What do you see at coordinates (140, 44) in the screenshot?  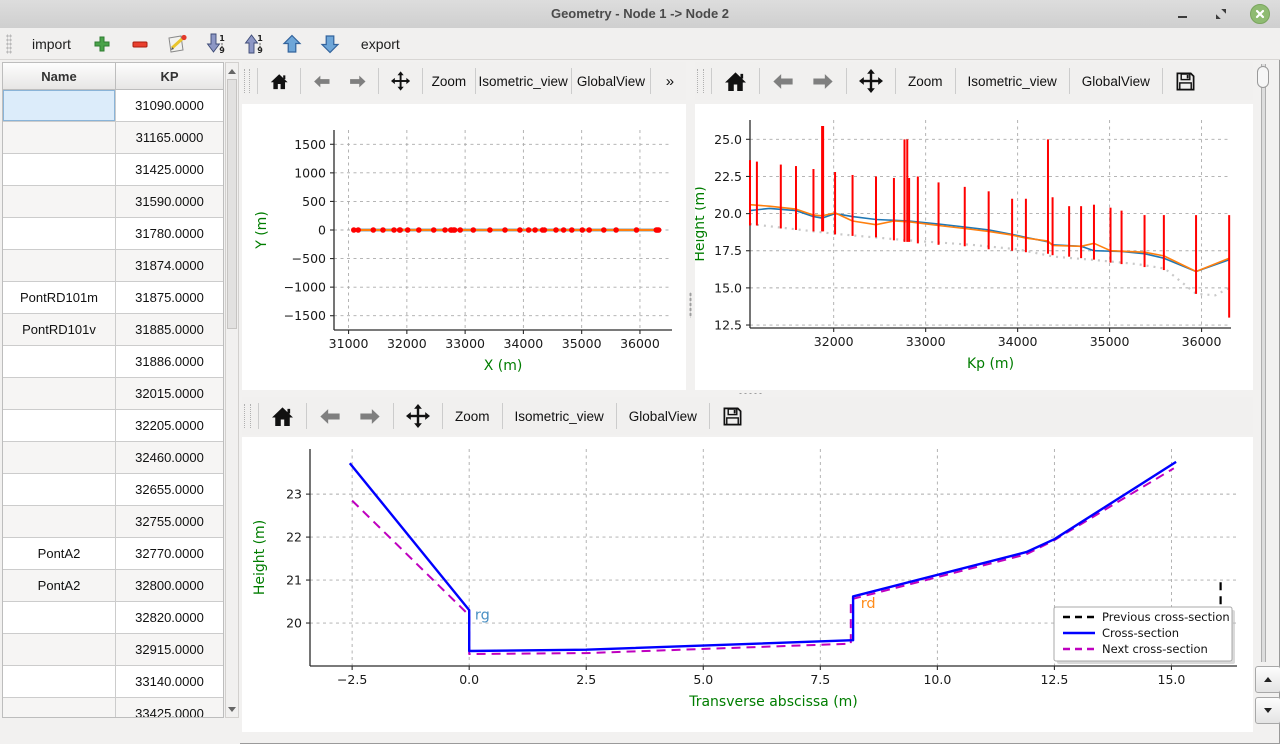 I see `remove-row-button` at bounding box center [140, 44].